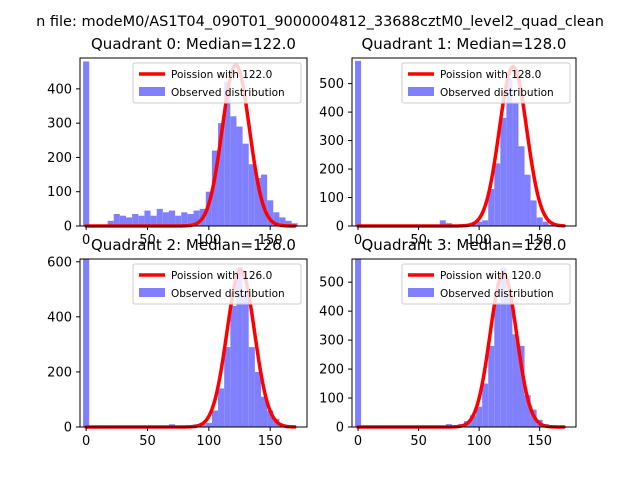 This screenshot has width=640, height=484. Describe the element at coordinates (217, 284) in the screenshot. I see `legend: Poission with 126.0 Observed distribution` at that location.